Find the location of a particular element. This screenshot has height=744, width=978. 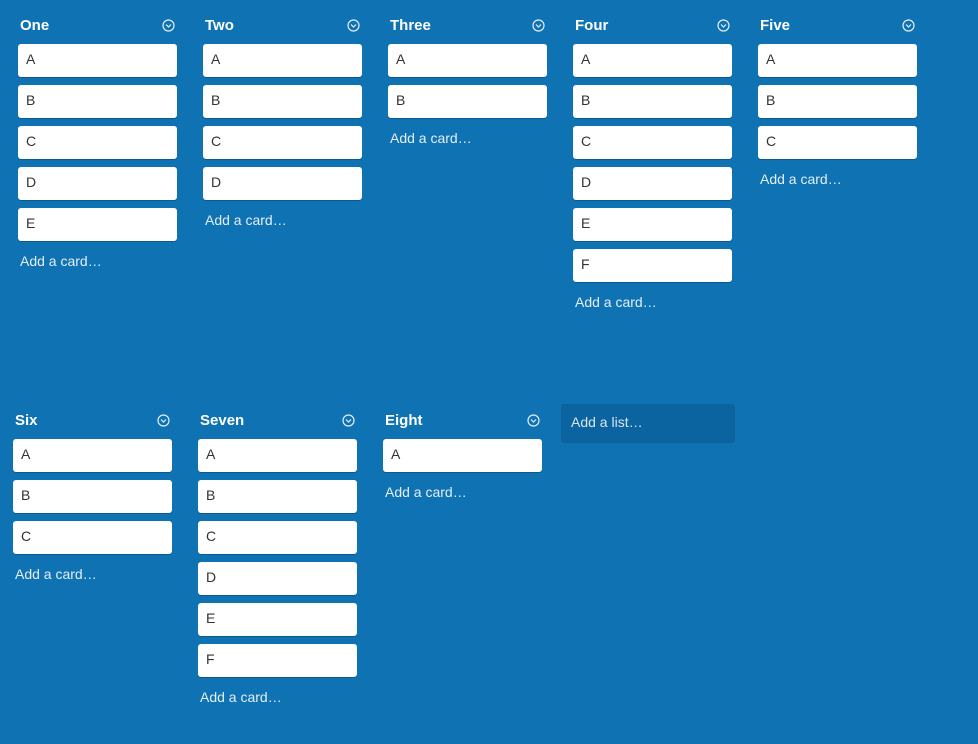

list-title: Two is located at coordinates (219, 25).